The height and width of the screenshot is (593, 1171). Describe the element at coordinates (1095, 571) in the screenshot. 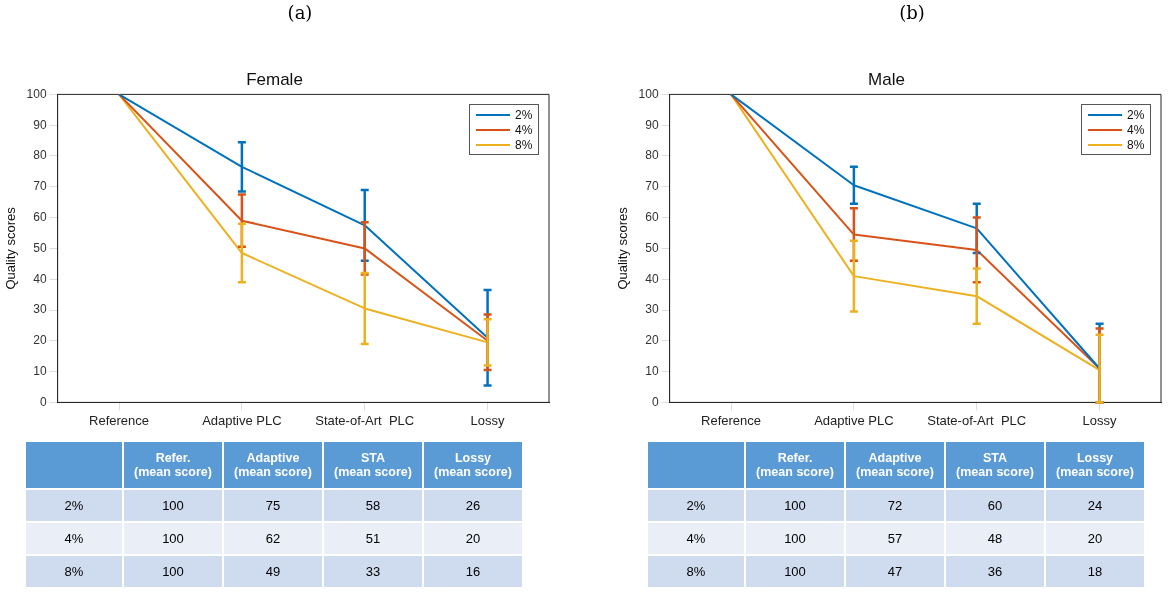

I see `data-label: 18` at that location.